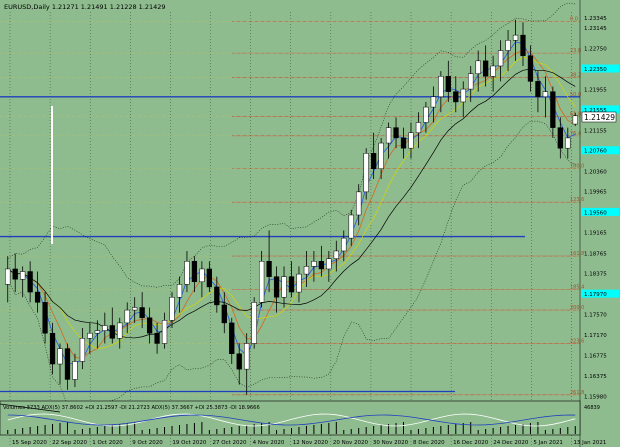 Image resolution: width=620 pixels, height=447 pixels. Describe the element at coordinates (577, 254) in the screenshot. I see `fibo-label: 161.8` at that location.